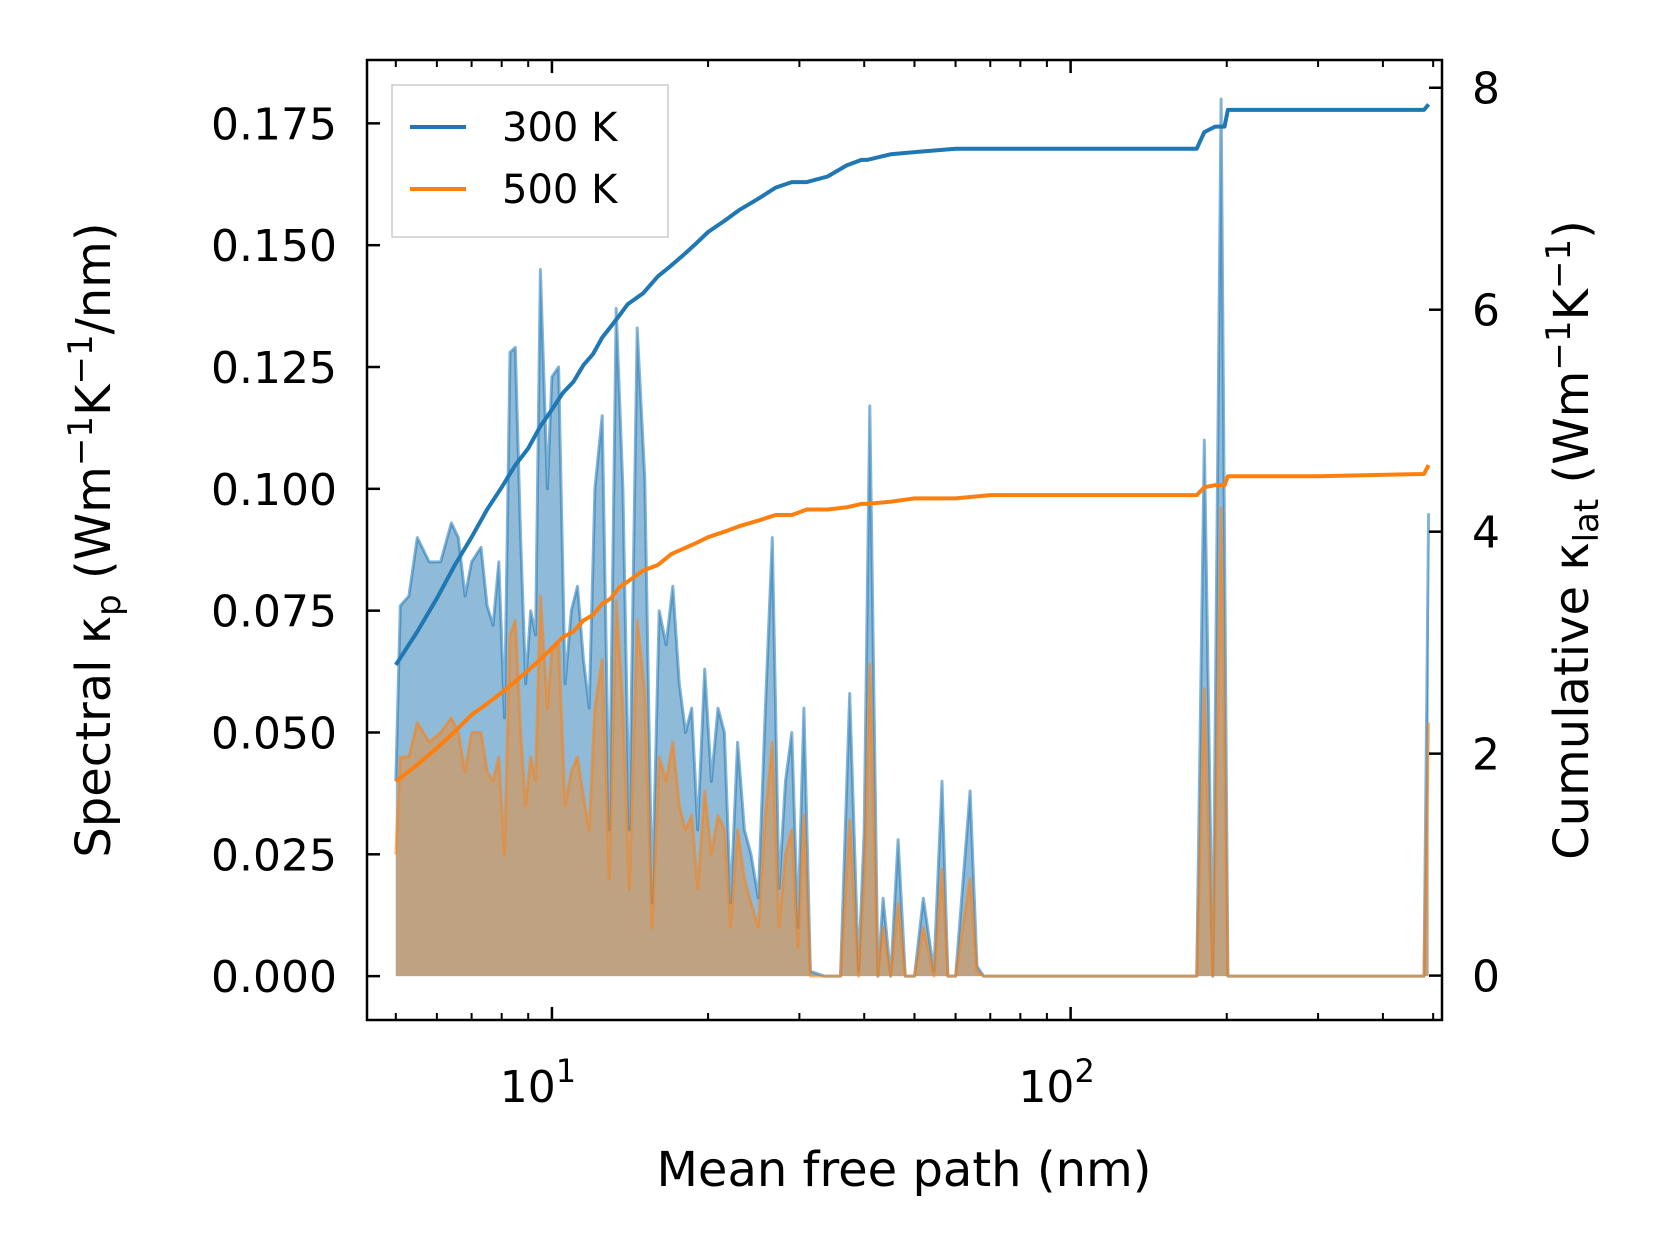 The width and height of the screenshot is (1660, 1254). Describe the element at coordinates (274, 733) in the screenshot. I see `y-left-tick-label: 0.050` at that location.